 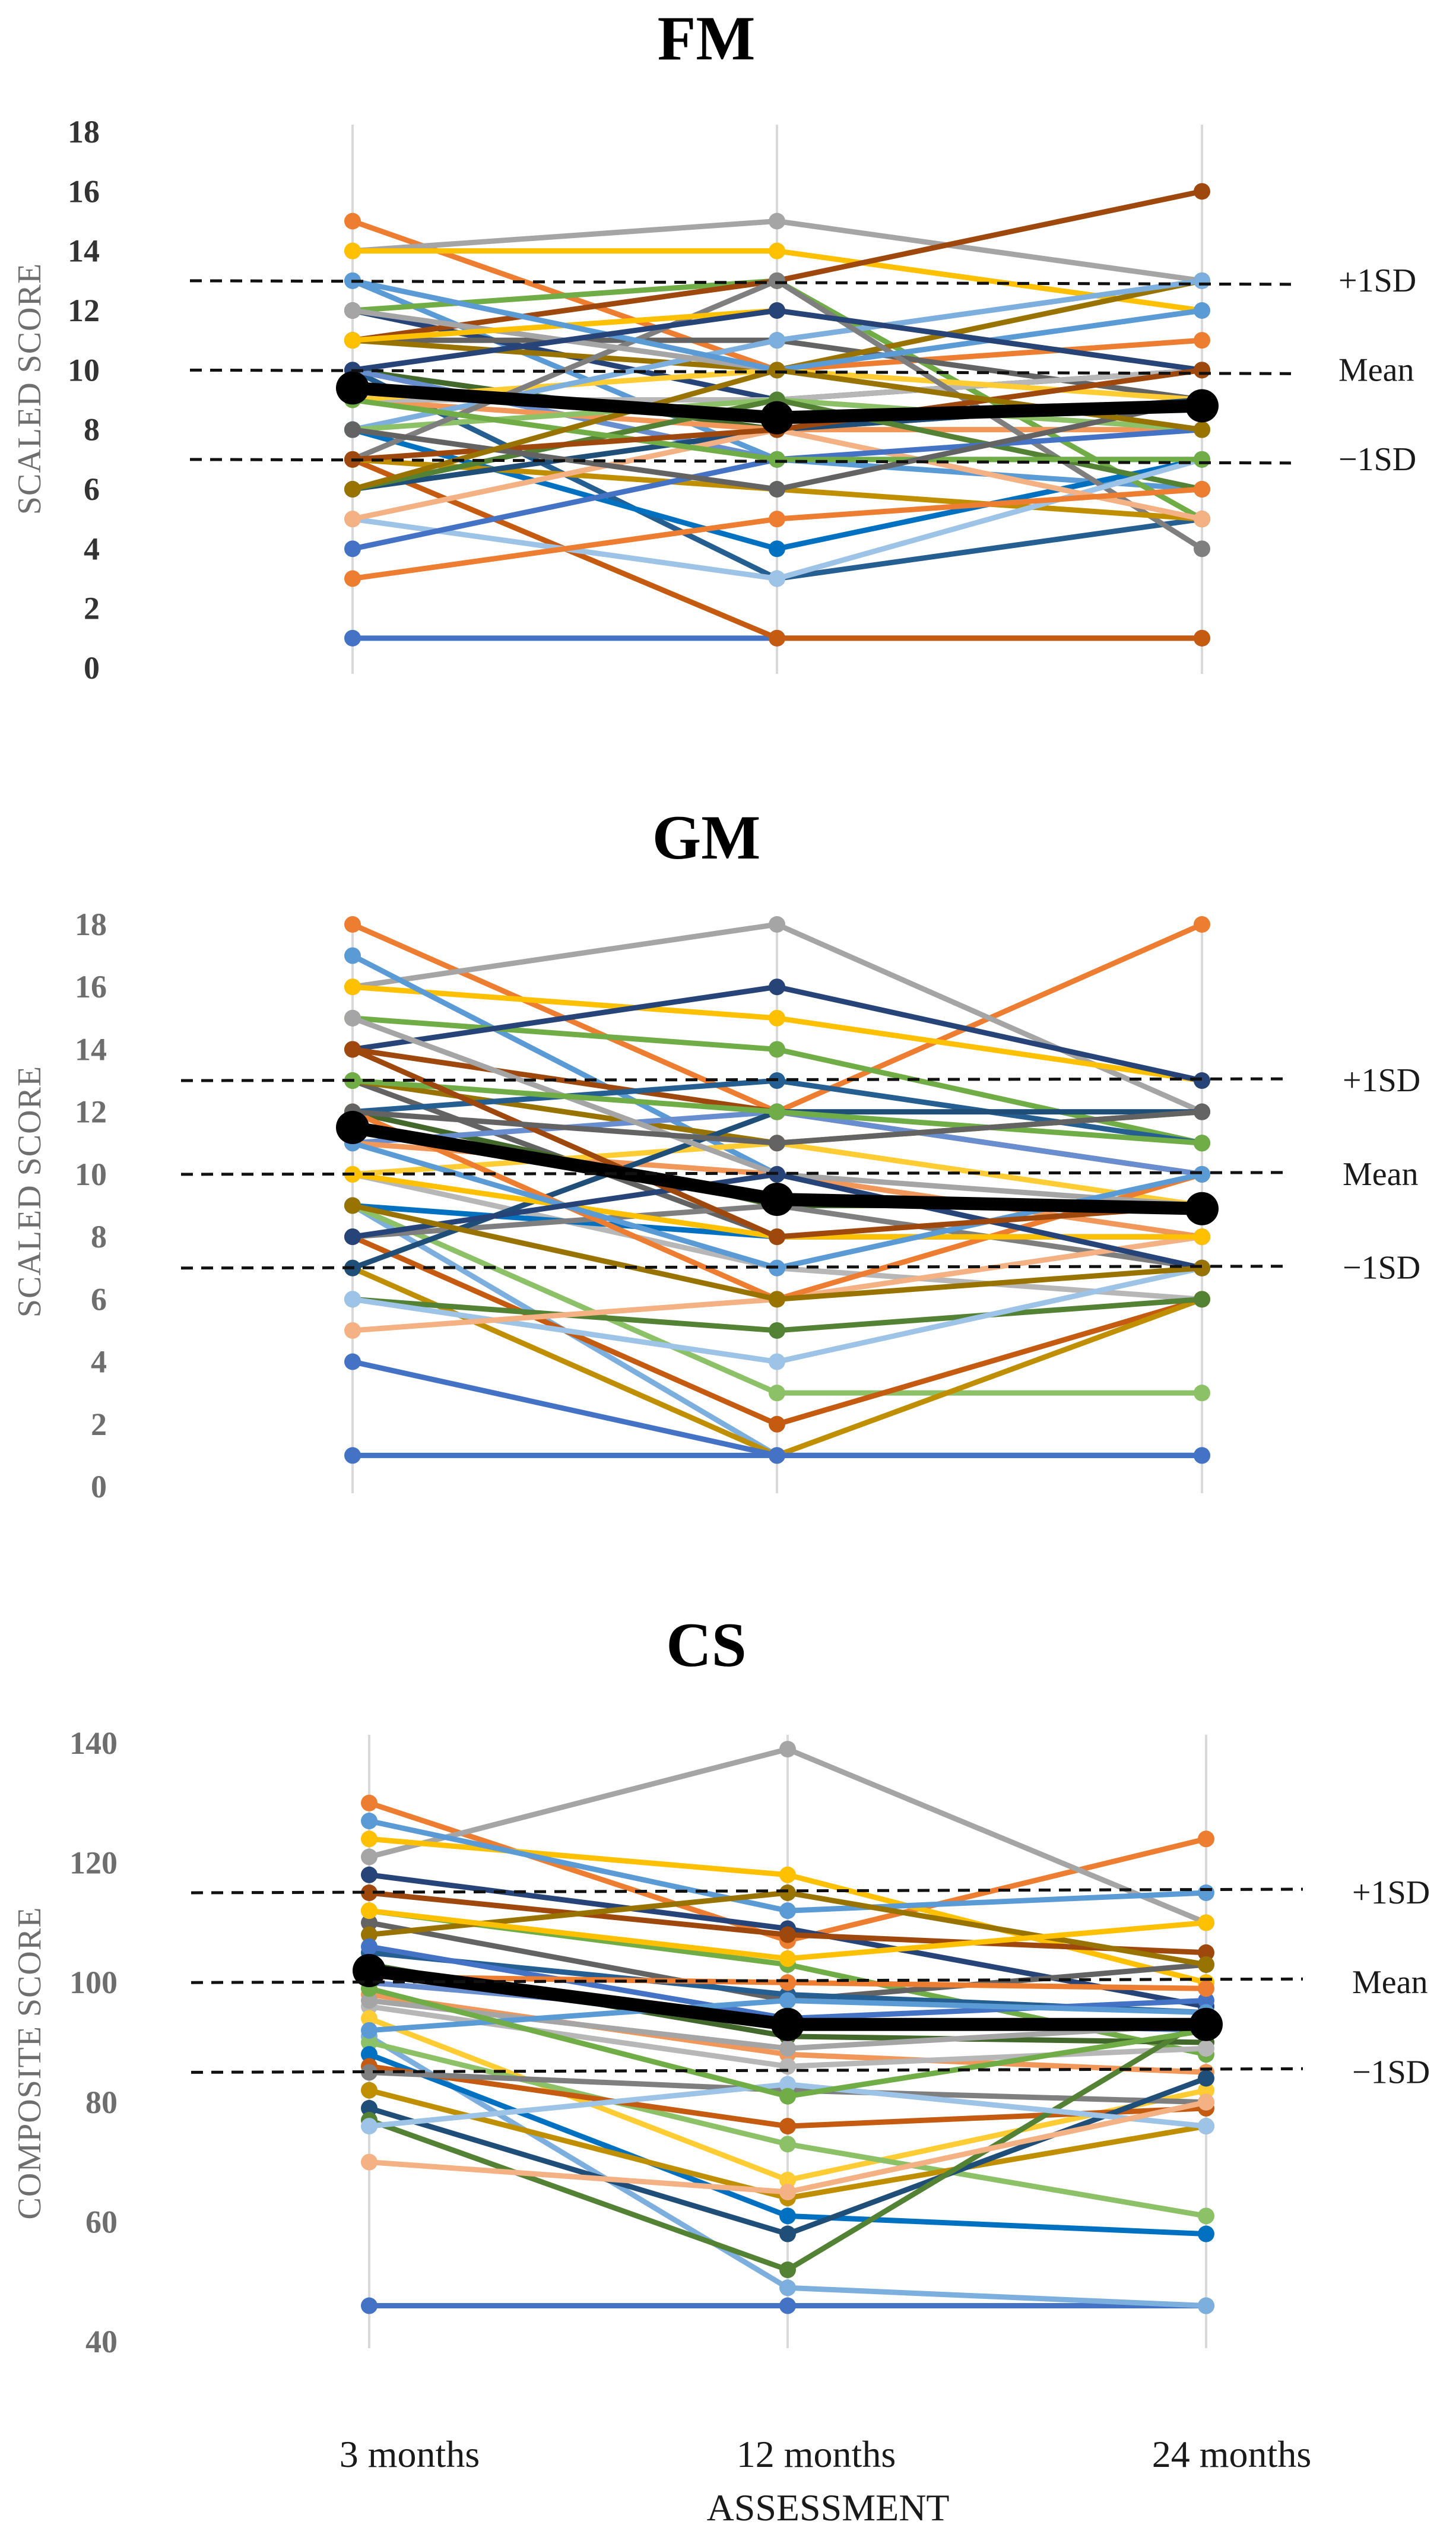 What do you see at coordinates (101, 2102) in the screenshot?
I see `y-tick-label: 80` at bounding box center [101, 2102].